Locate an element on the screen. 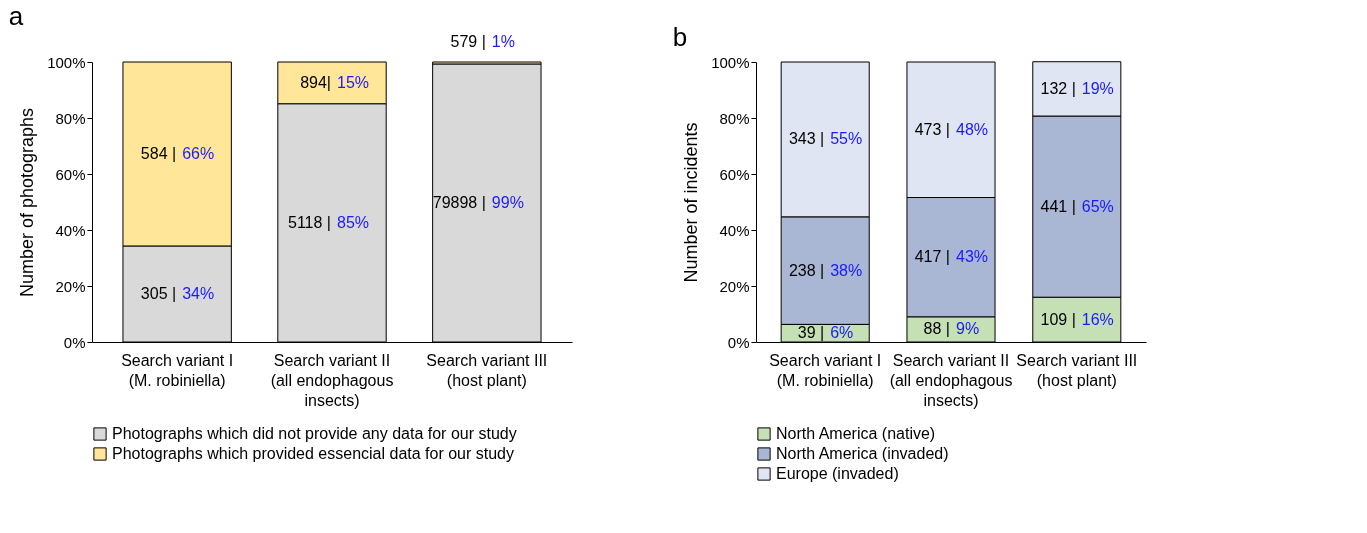 The image size is (1367, 533). text: 5118 | 85% is located at coordinates (328, 222).